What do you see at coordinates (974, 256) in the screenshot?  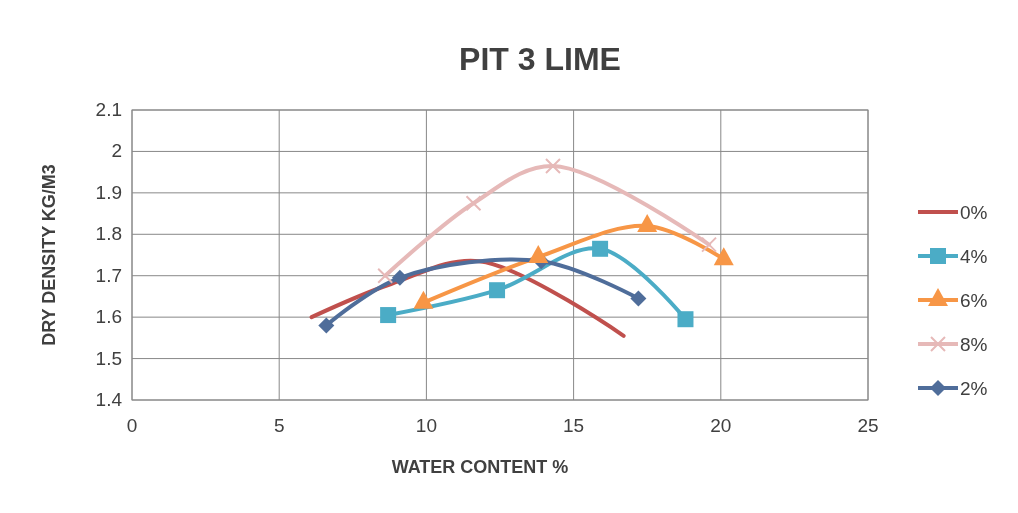 I see `legend-label: 4%` at bounding box center [974, 256].